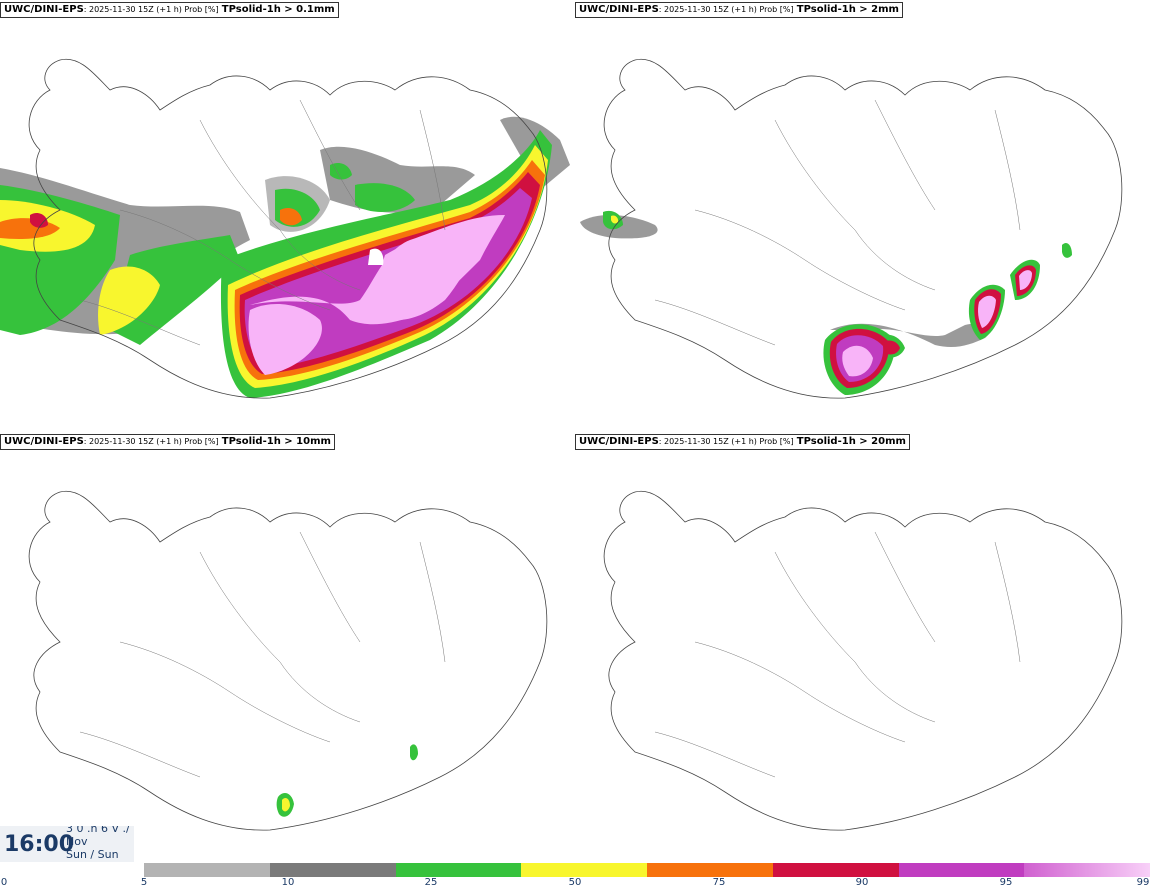 The image size is (1150, 891). What do you see at coordinates (4, 882) in the screenshot?
I see `legend-tick-label: 0` at bounding box center [4, 882].